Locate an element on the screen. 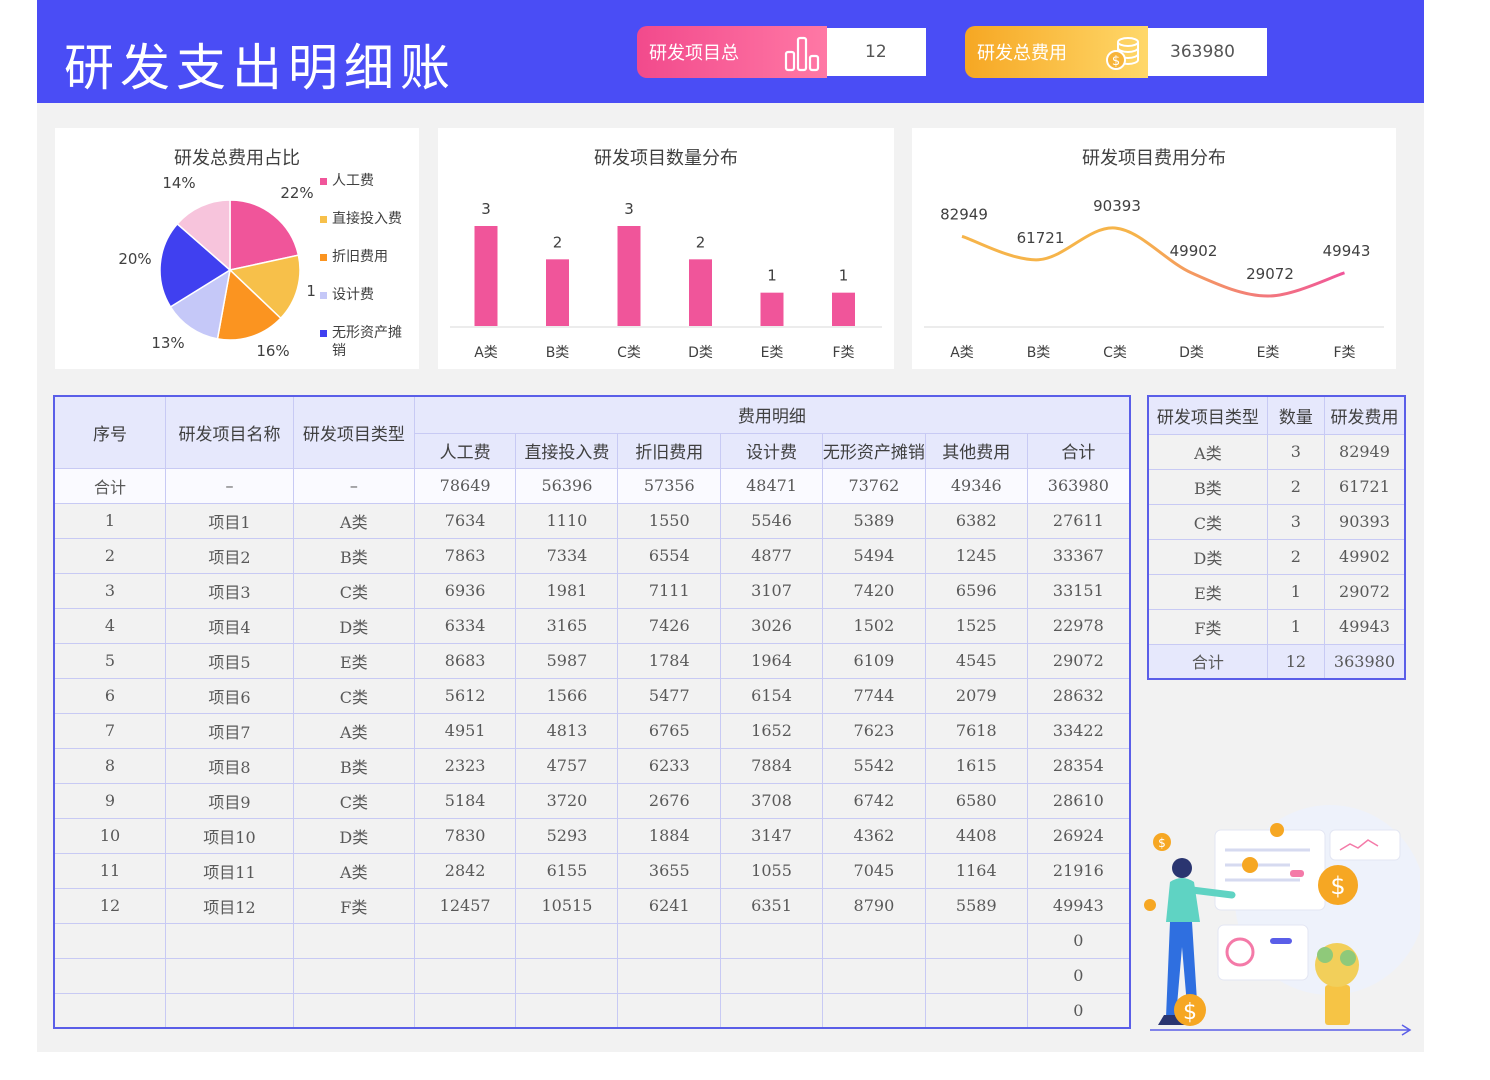  header-category: 研发项目类型 is located at coordinates (1207, 415).